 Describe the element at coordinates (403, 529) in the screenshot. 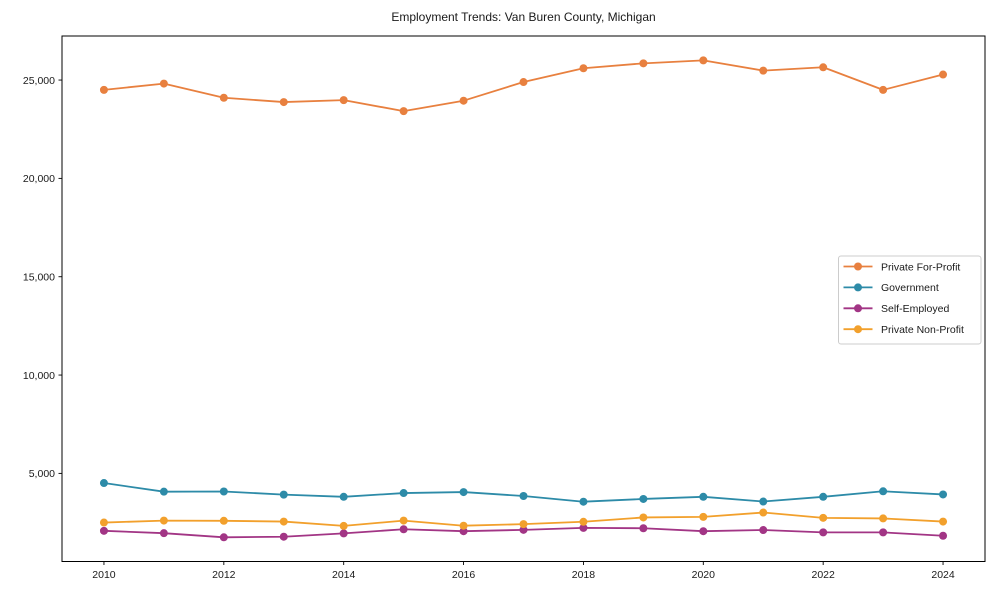

I see `data-point-self-employed-2015` at that location.